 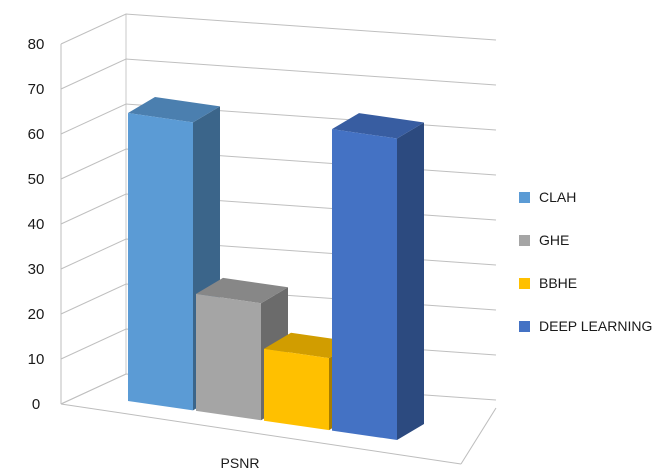 What do you see at coordinates (240, 463) in the screenshot?
I see `x-category-label: PSNR` at bounding box center [240, 463].